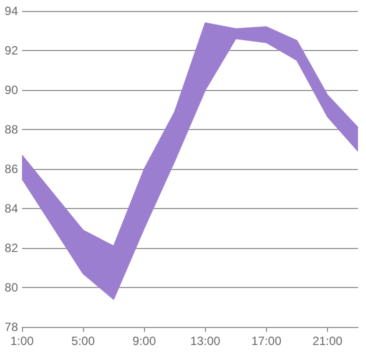 This screenshot has height=357, width=366. Describe the element at coordinates (266, 341) in the screenshot. I see `x-tick-label: 17:00` at that location.